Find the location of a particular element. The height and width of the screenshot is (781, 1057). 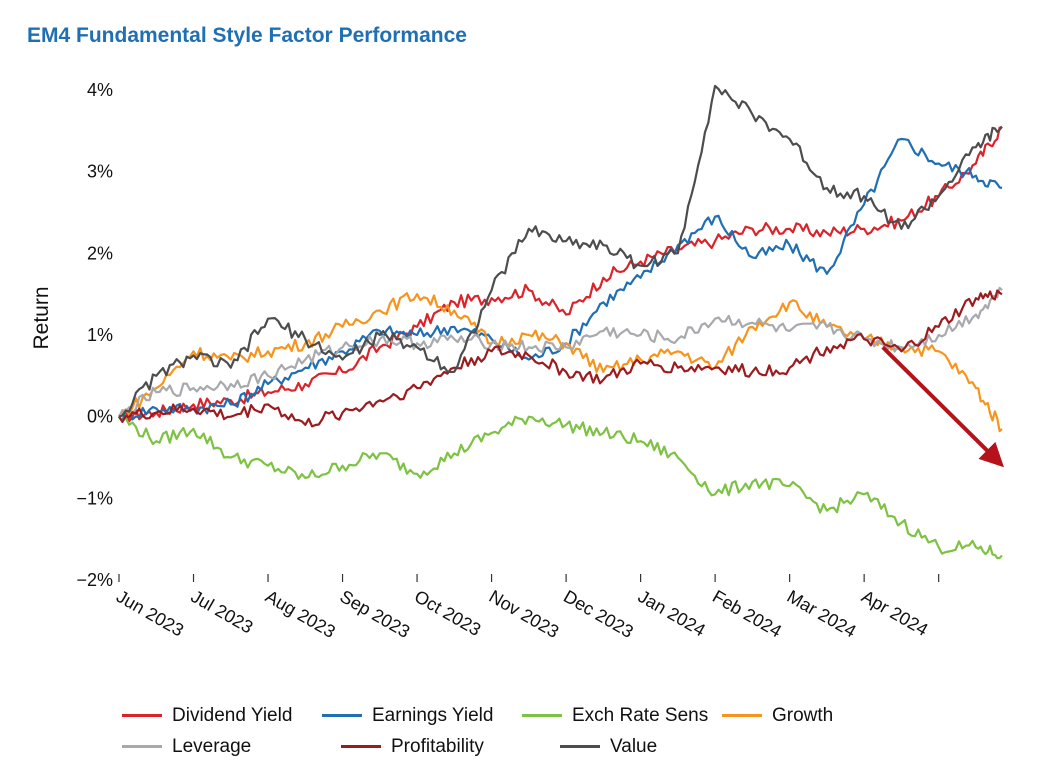

legend-label: Earnings Yield is located at coordinates (433, 715).